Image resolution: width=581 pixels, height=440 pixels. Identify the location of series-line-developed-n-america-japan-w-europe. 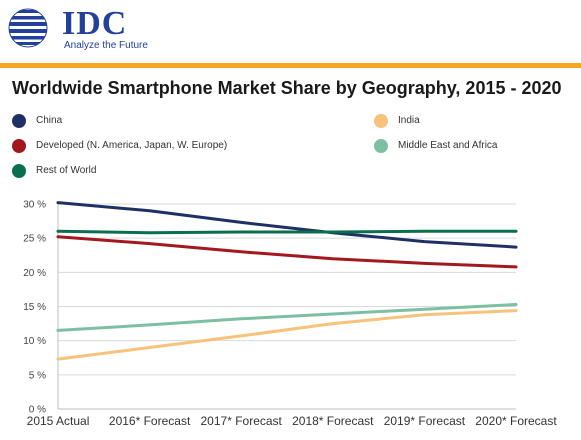
(287, 252).